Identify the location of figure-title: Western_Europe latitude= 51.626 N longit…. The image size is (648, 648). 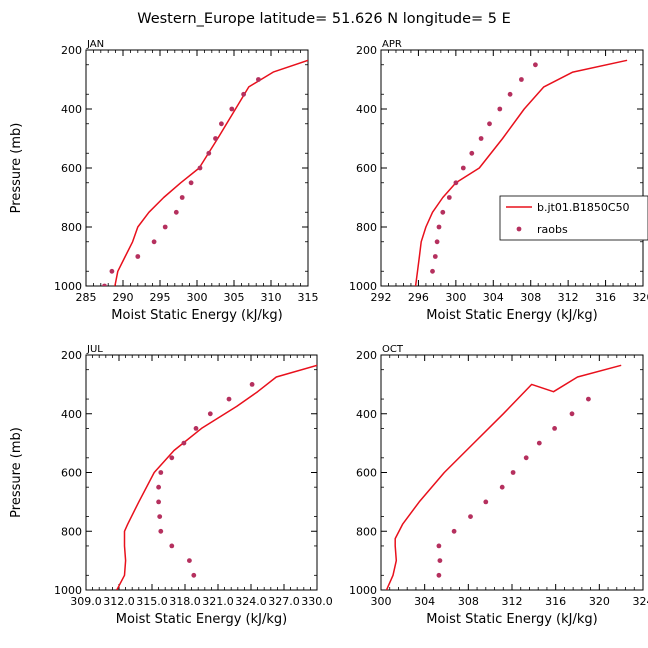
(324, 19).